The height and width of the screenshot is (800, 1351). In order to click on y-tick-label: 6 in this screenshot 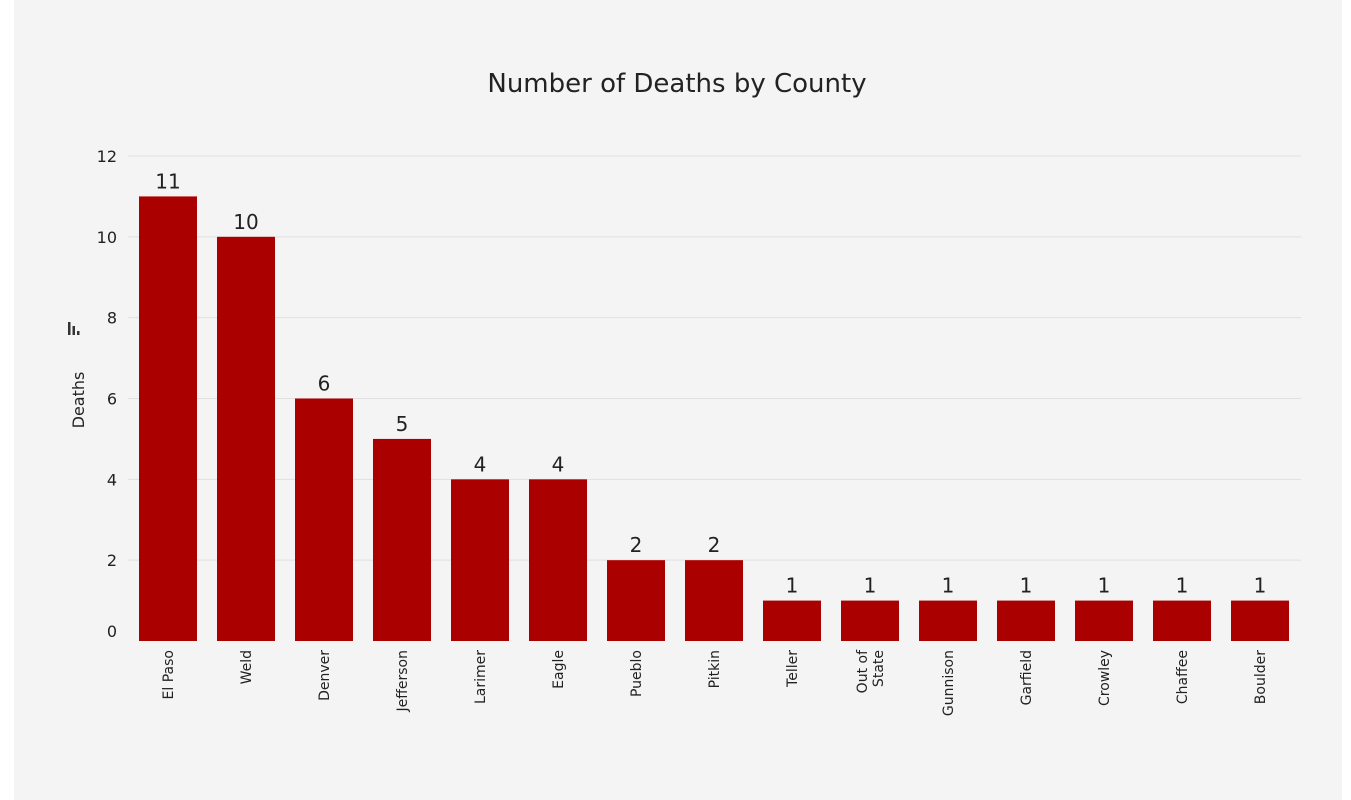, I will do `click(112, 399)`.